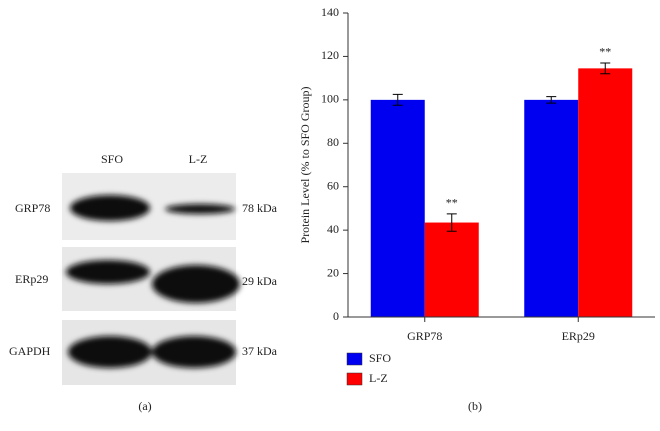 This screenshot has height=431, width=660. I want to click on y-tick-label: 140, so click(330, 12).